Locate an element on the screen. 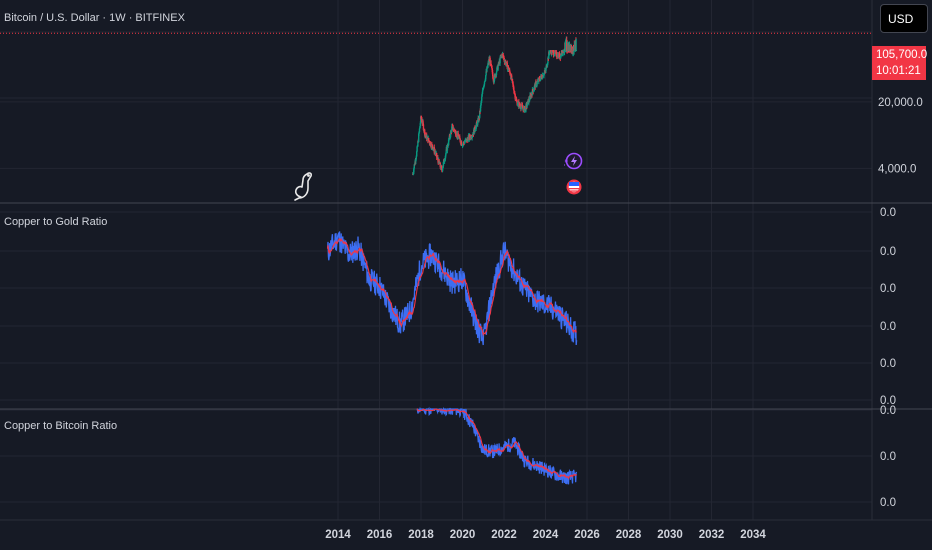 The width and height of the screenshot is (932, 550). price-y-tick: 4,000.0 is located at coordinates (897, 169).